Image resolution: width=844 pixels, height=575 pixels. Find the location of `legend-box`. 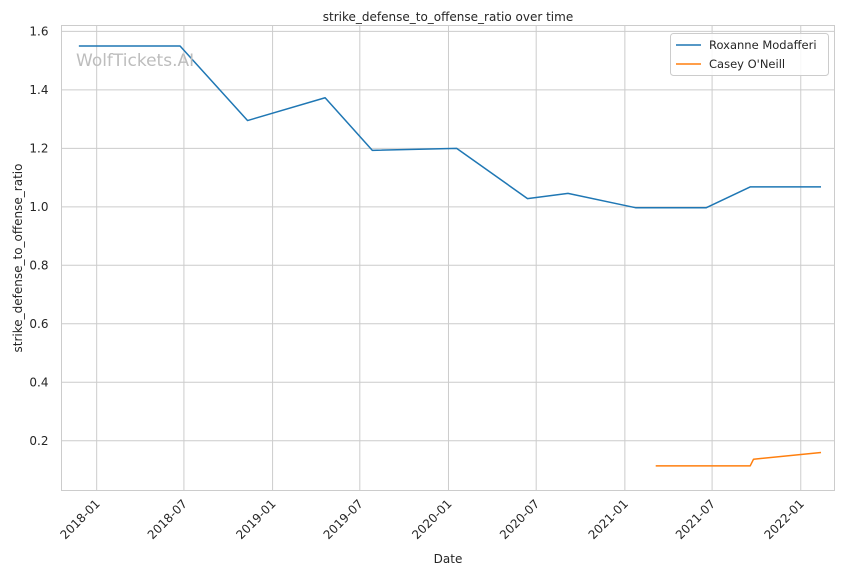

legend-box is located at coordinates (749, 54).